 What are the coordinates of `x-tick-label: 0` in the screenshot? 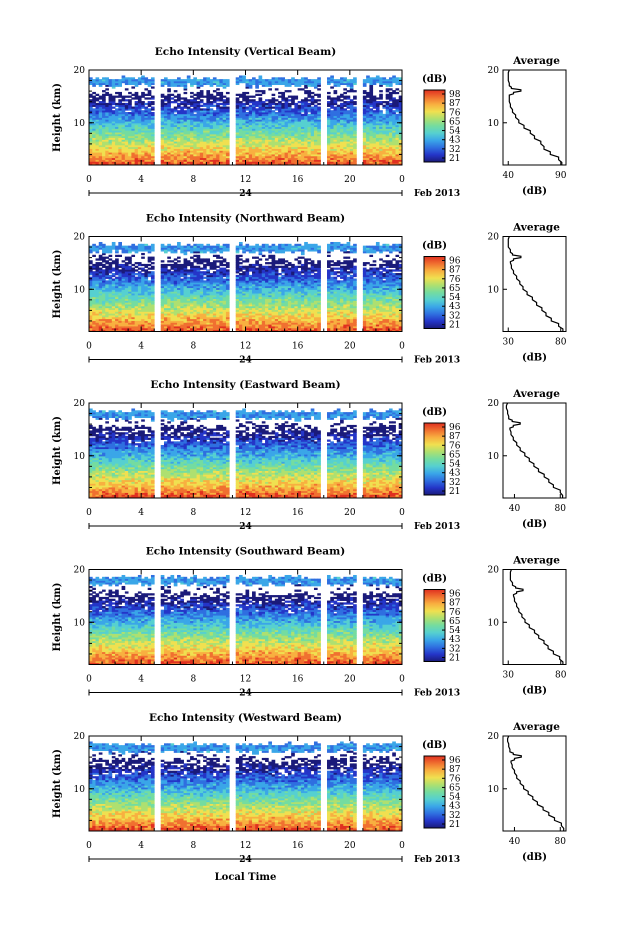 It's located at (402, 180).